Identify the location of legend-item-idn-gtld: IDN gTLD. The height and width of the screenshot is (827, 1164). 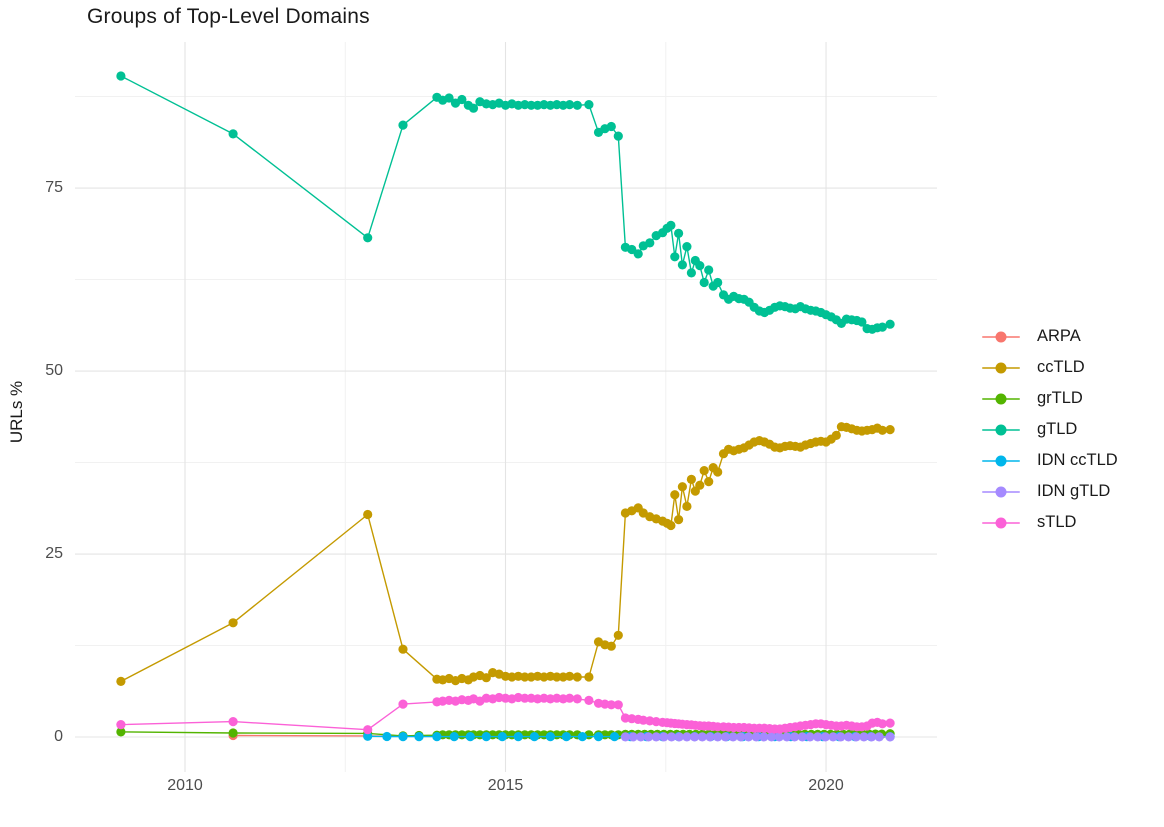
(1050, 491).